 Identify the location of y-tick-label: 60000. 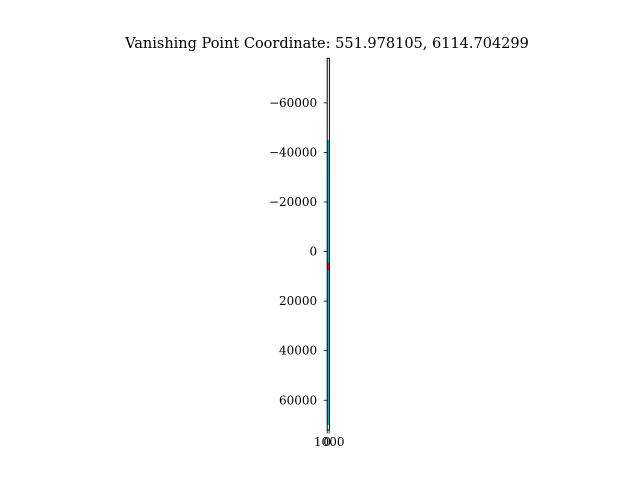
(298, 400).